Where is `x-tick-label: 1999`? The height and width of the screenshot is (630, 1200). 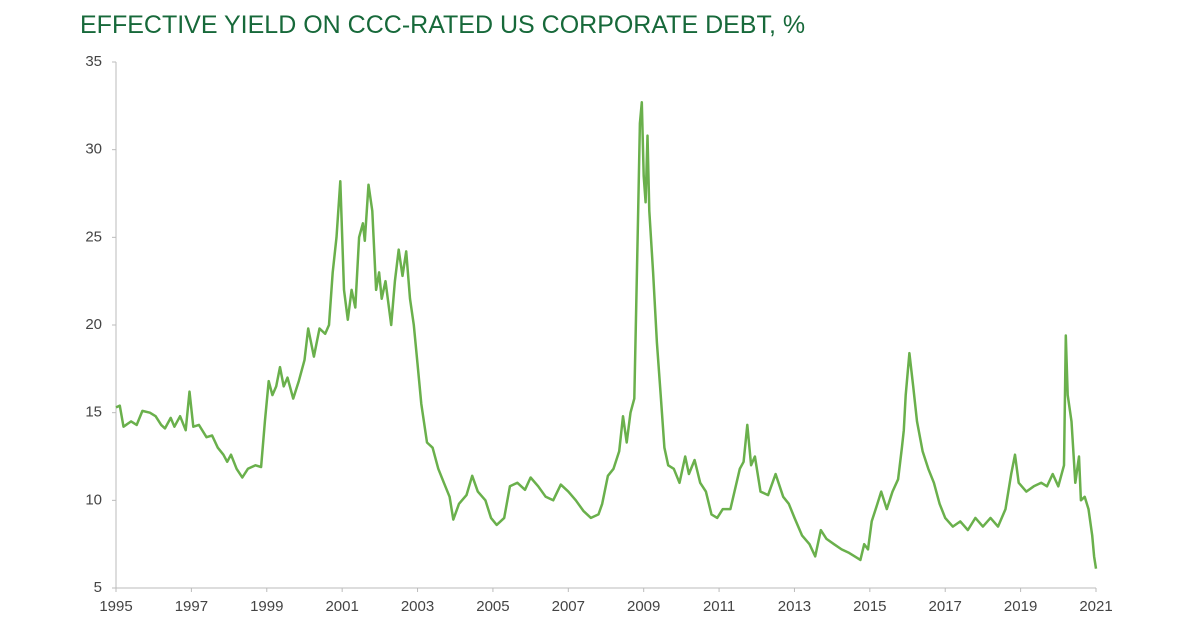 x-tick-label: 1999 is located at coordinates (266, 606).